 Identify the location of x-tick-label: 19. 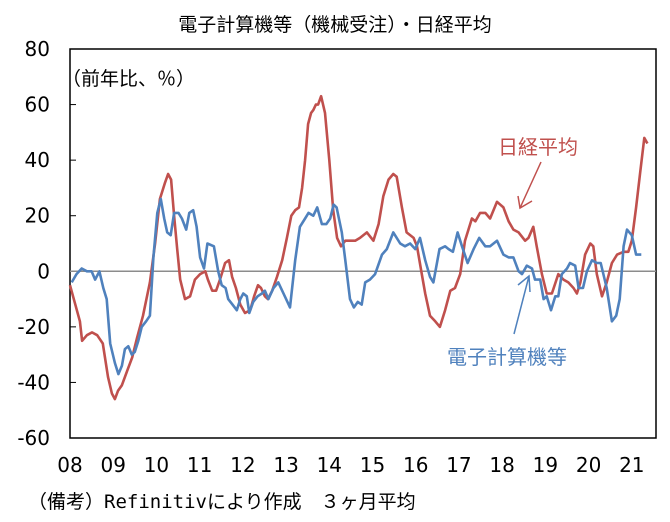
(545, 465).